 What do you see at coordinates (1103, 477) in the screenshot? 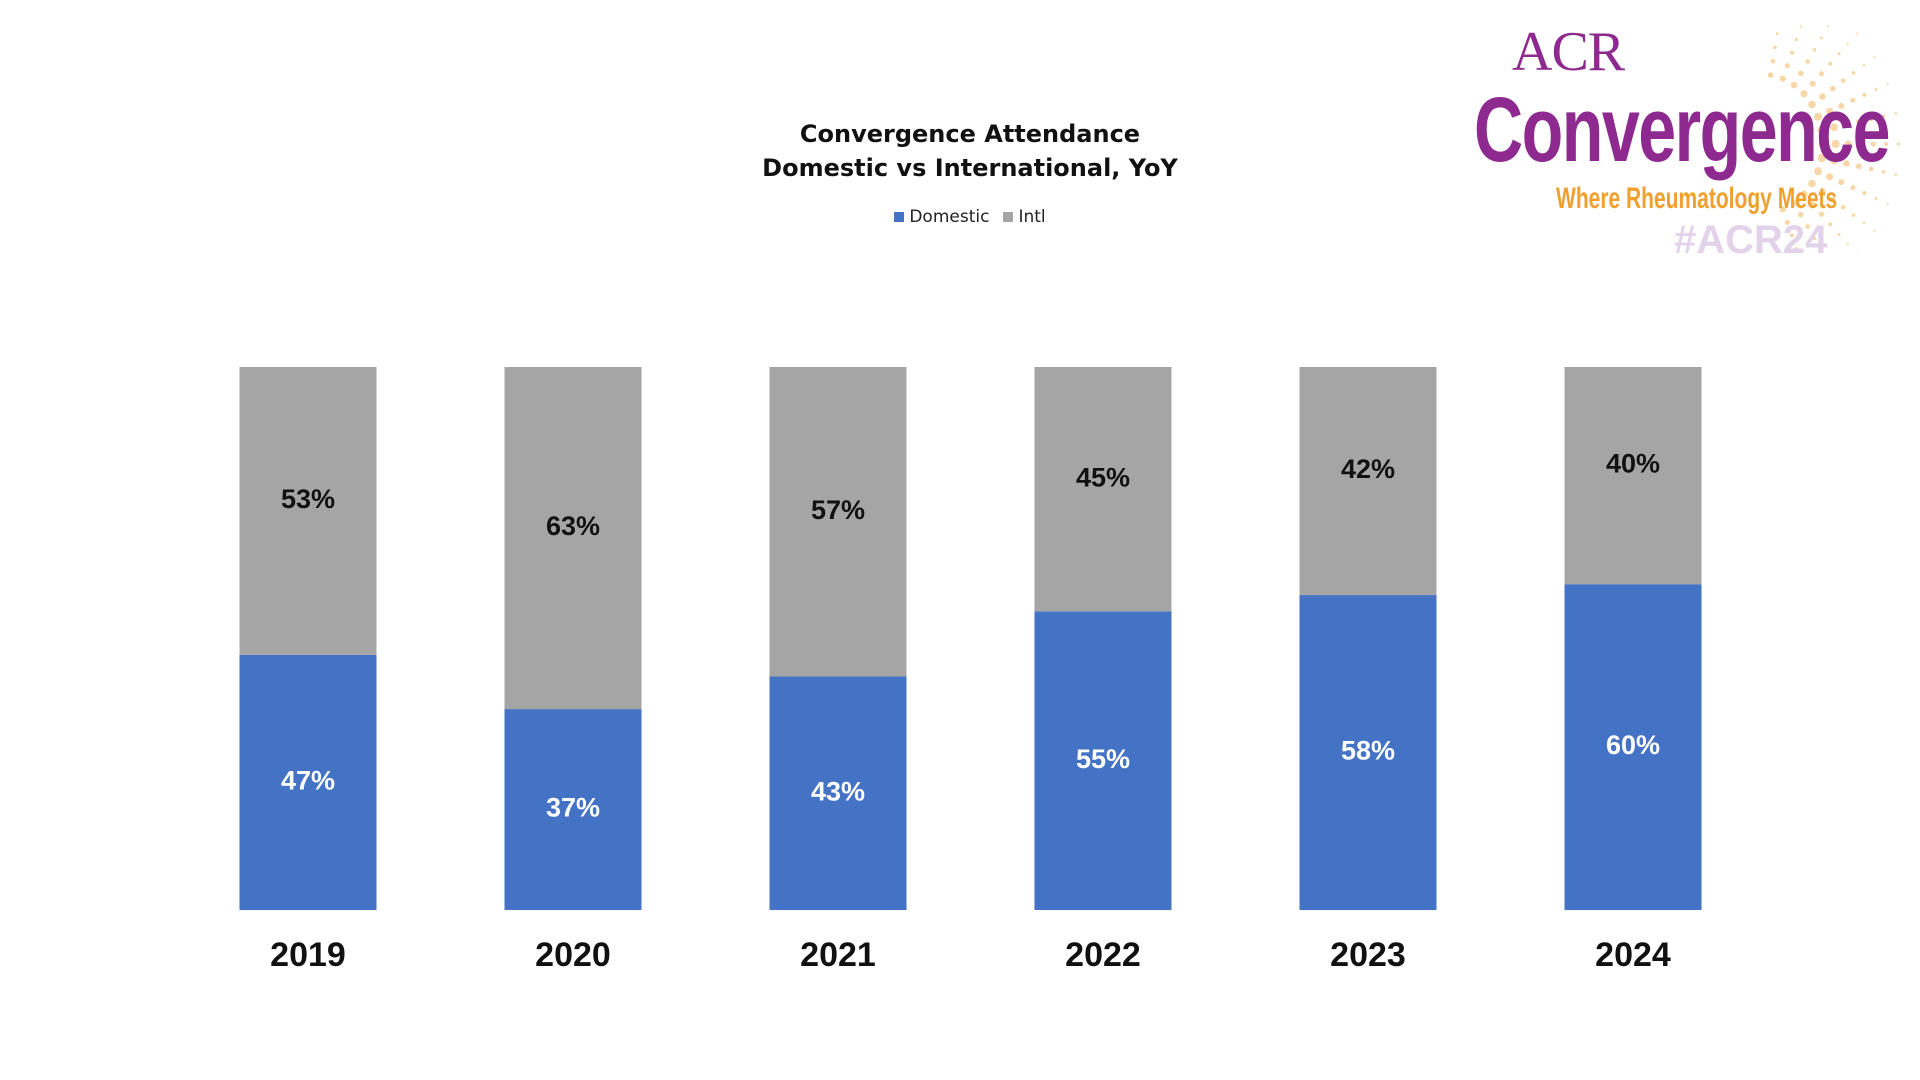
I see `data-label: 45%` at bounding box center [1103, 477].